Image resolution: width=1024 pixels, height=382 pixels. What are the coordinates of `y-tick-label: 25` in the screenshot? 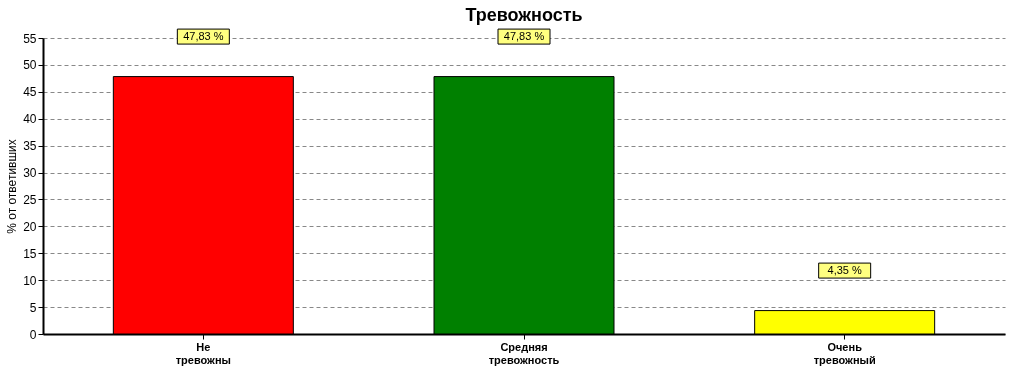 It's located at (30, 199).